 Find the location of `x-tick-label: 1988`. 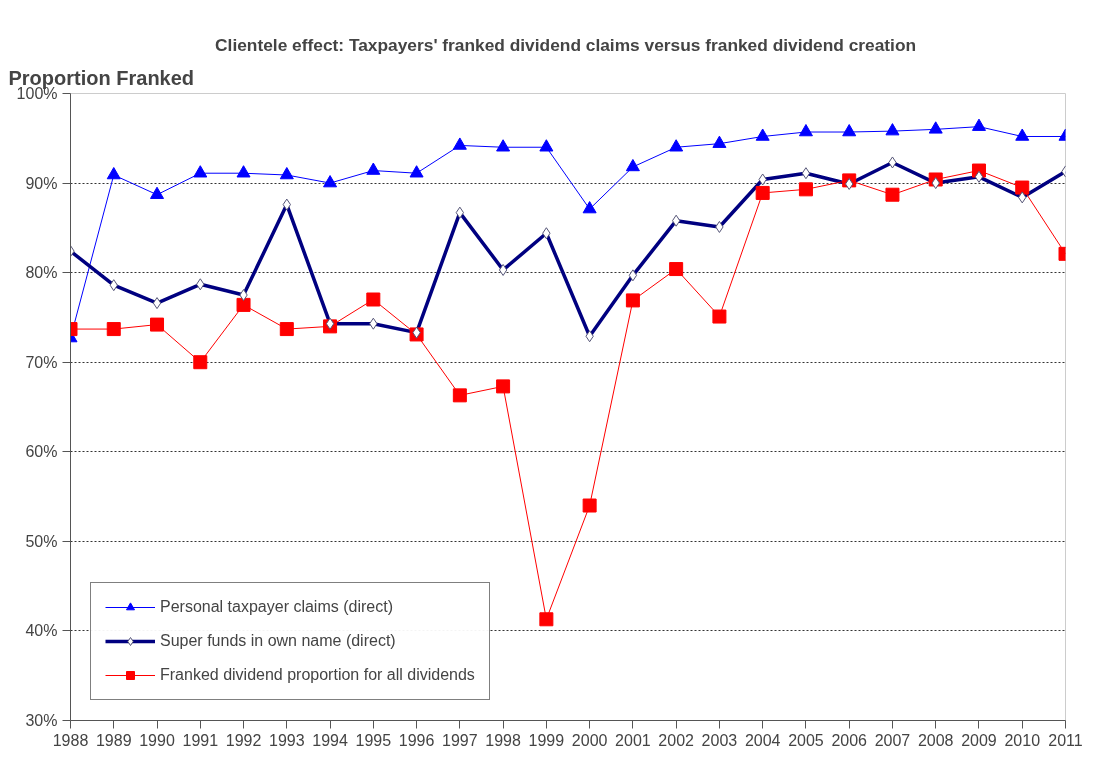

x-tick-label: 1988 is located at coordinates (70, 740).